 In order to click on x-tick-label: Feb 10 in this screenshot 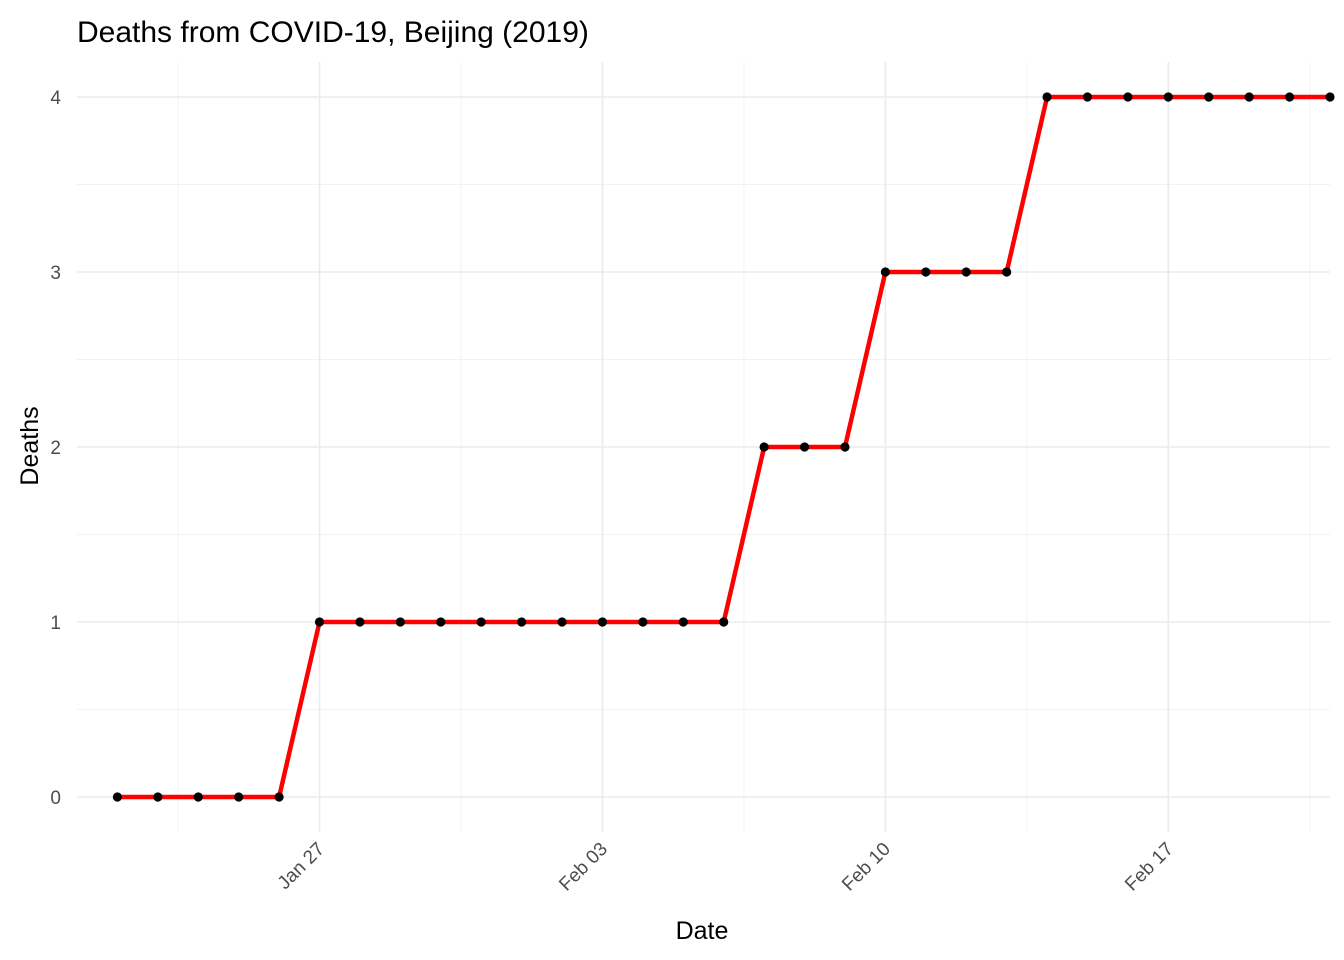, I will do `click(866, 867)`.